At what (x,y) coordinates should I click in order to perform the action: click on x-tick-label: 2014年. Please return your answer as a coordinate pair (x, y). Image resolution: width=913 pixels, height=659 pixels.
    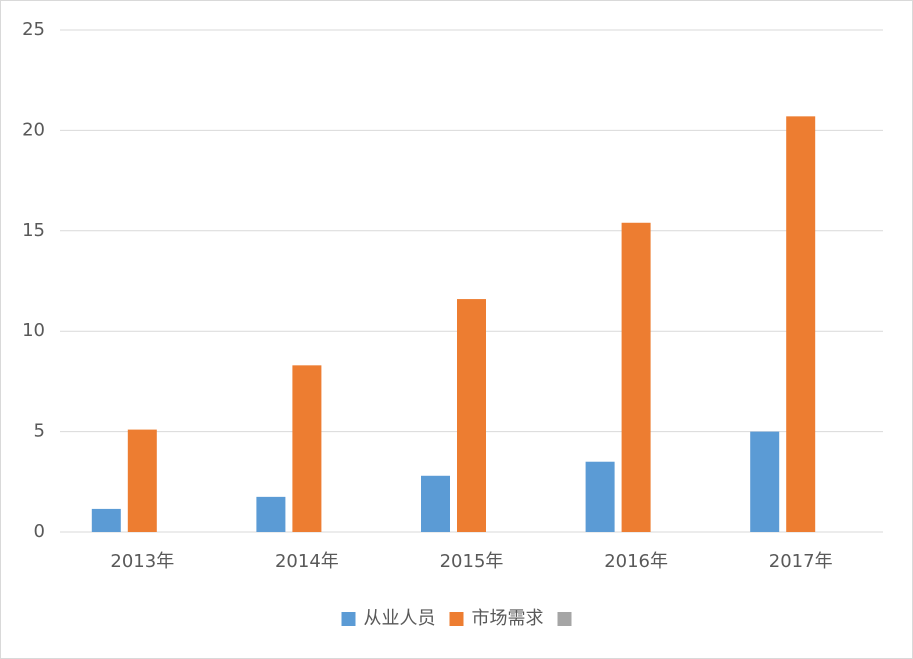
    Looking at the image, I should click on (307, 561).